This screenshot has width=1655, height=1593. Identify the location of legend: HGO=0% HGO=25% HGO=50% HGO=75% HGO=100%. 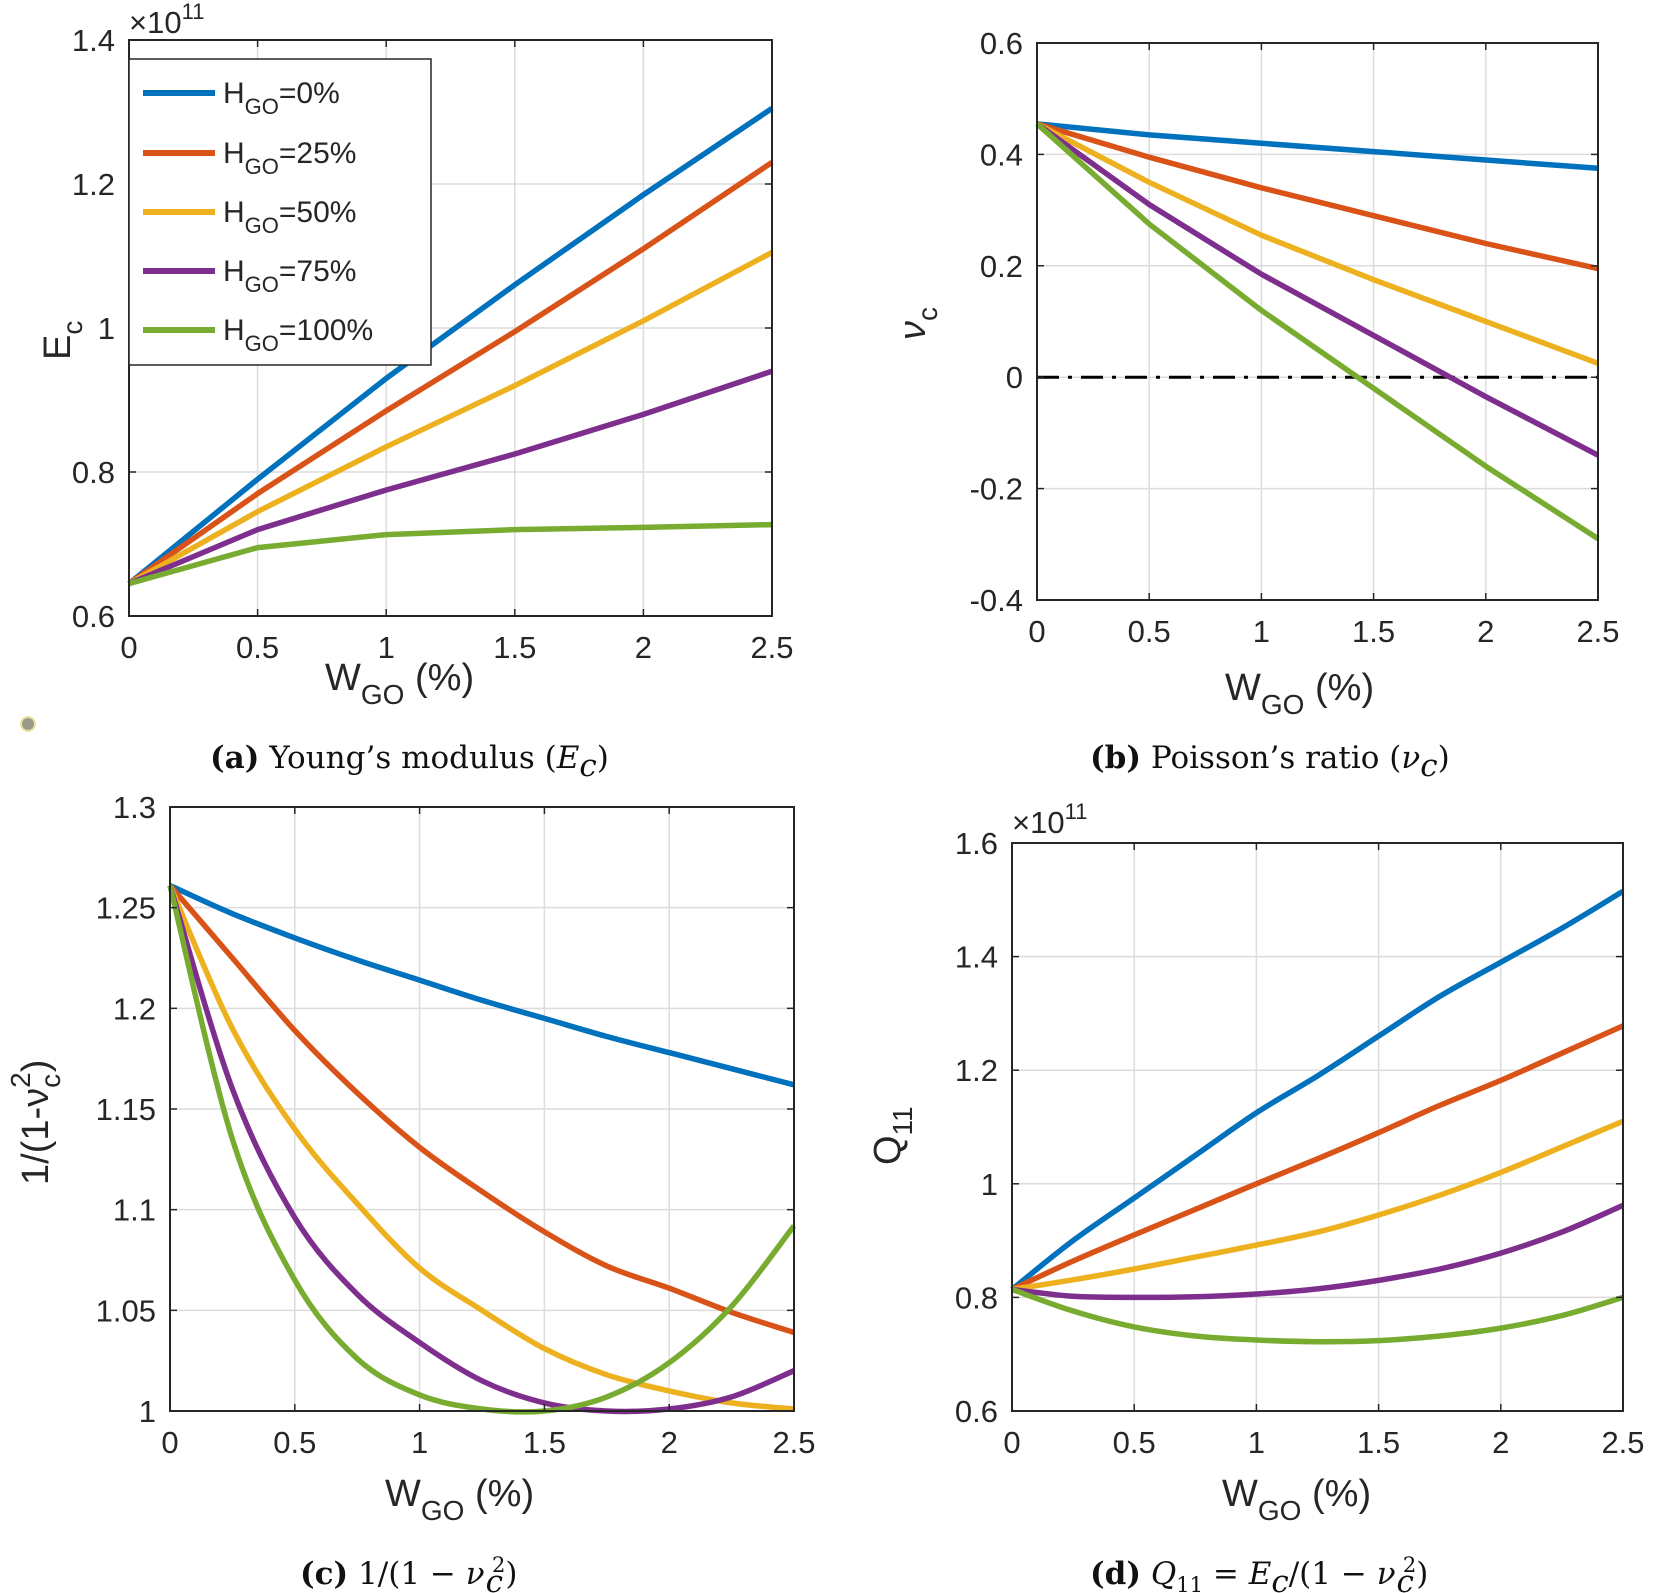
(280, 212).